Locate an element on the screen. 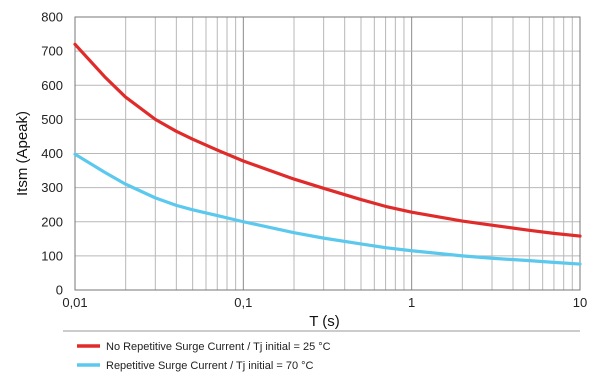  x-tick-label: 10 is located at coordinates (580, 302).